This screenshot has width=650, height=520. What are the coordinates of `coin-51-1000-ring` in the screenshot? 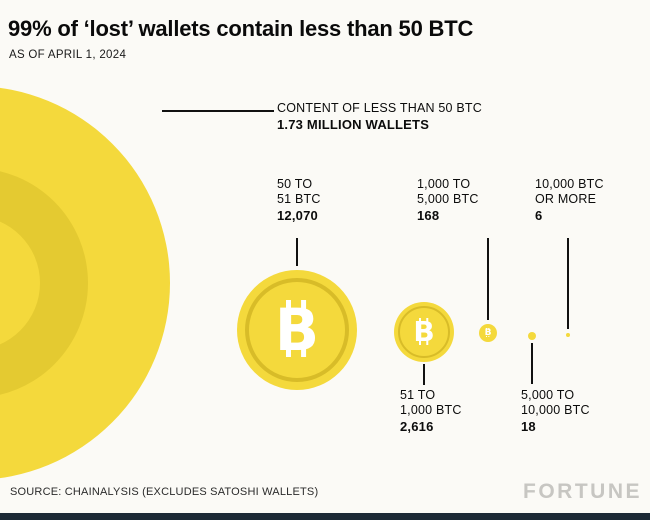 It's located at (424, 332).